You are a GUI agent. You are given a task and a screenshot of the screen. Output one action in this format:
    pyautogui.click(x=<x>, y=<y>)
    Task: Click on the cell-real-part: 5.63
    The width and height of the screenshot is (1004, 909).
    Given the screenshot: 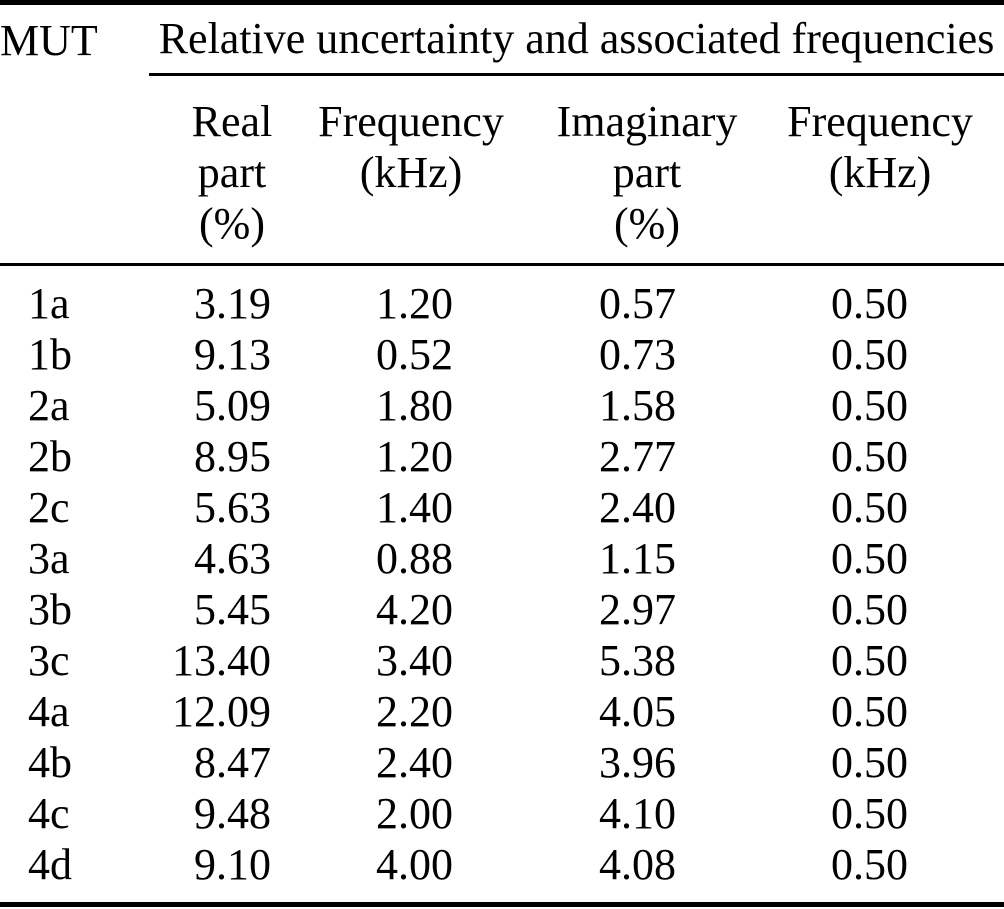 What is the action you would take?
    pyautogui.click(x=232, y=507)
    